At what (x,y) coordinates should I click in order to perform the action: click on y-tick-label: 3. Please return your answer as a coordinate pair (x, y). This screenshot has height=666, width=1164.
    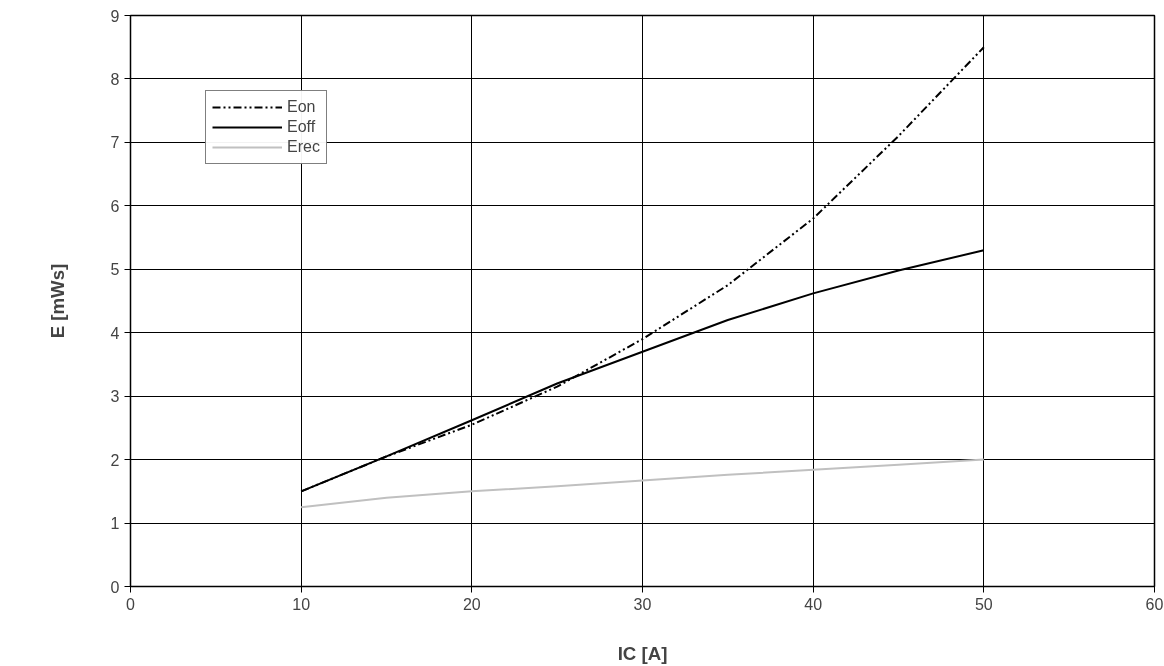
    Looking at the image, I should click on (115, 397).